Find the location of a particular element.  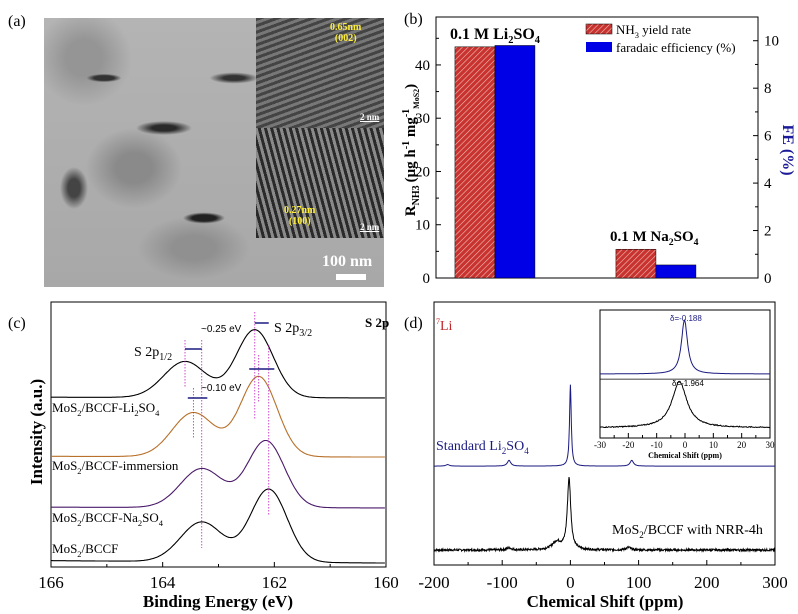

y-tick-label: 40 is located at coordinates (422, 66).